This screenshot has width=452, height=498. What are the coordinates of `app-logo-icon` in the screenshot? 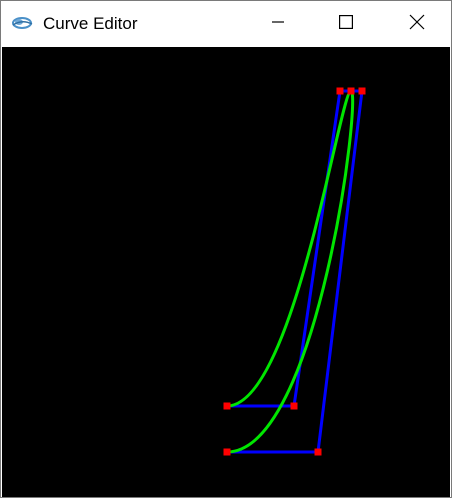 It's located at (22, 23).